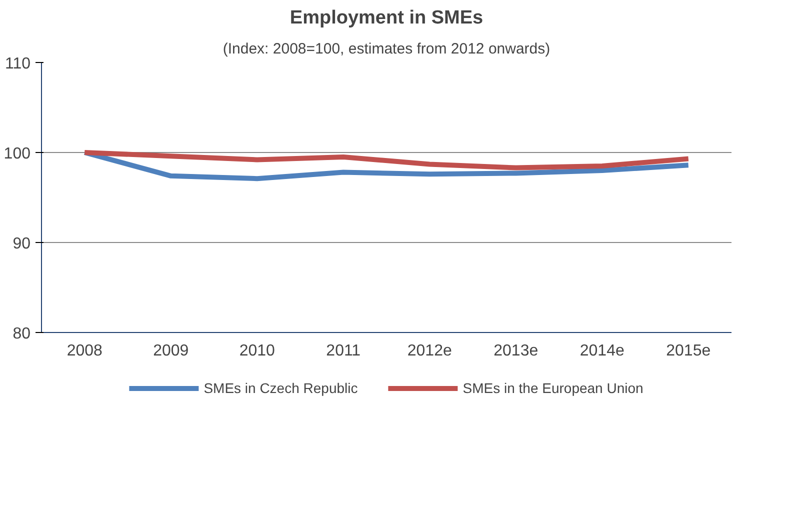 Image resolution: width=793 pixels, height=531 pixels. I want to click on y-tick-label: 90, so click(21, 244).